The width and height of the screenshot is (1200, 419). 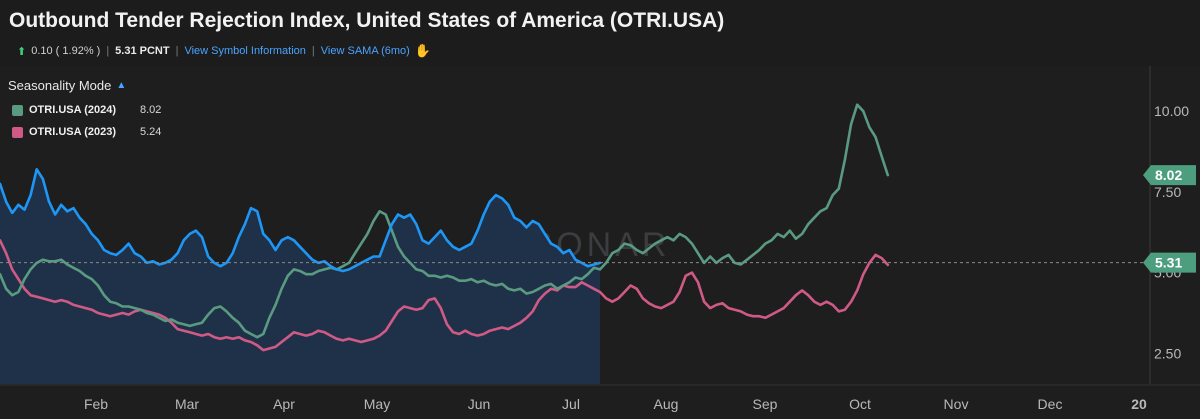 I want to click on x-tick-label: Apr, so click(x=284, y=404).